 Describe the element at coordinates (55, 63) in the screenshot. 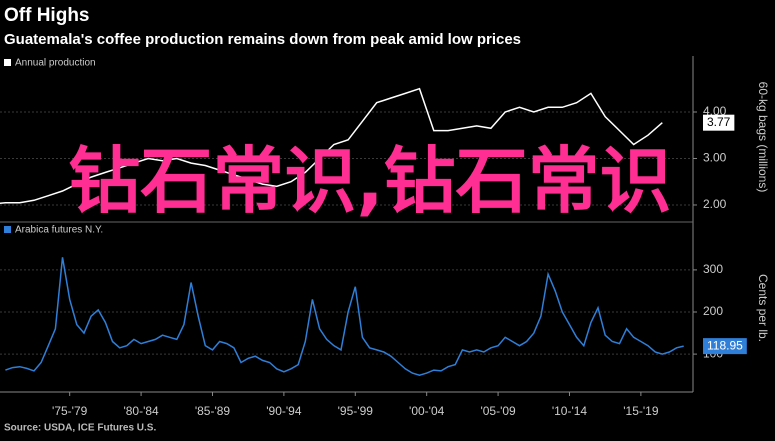

I see `legend-label: Annual production` at that location.